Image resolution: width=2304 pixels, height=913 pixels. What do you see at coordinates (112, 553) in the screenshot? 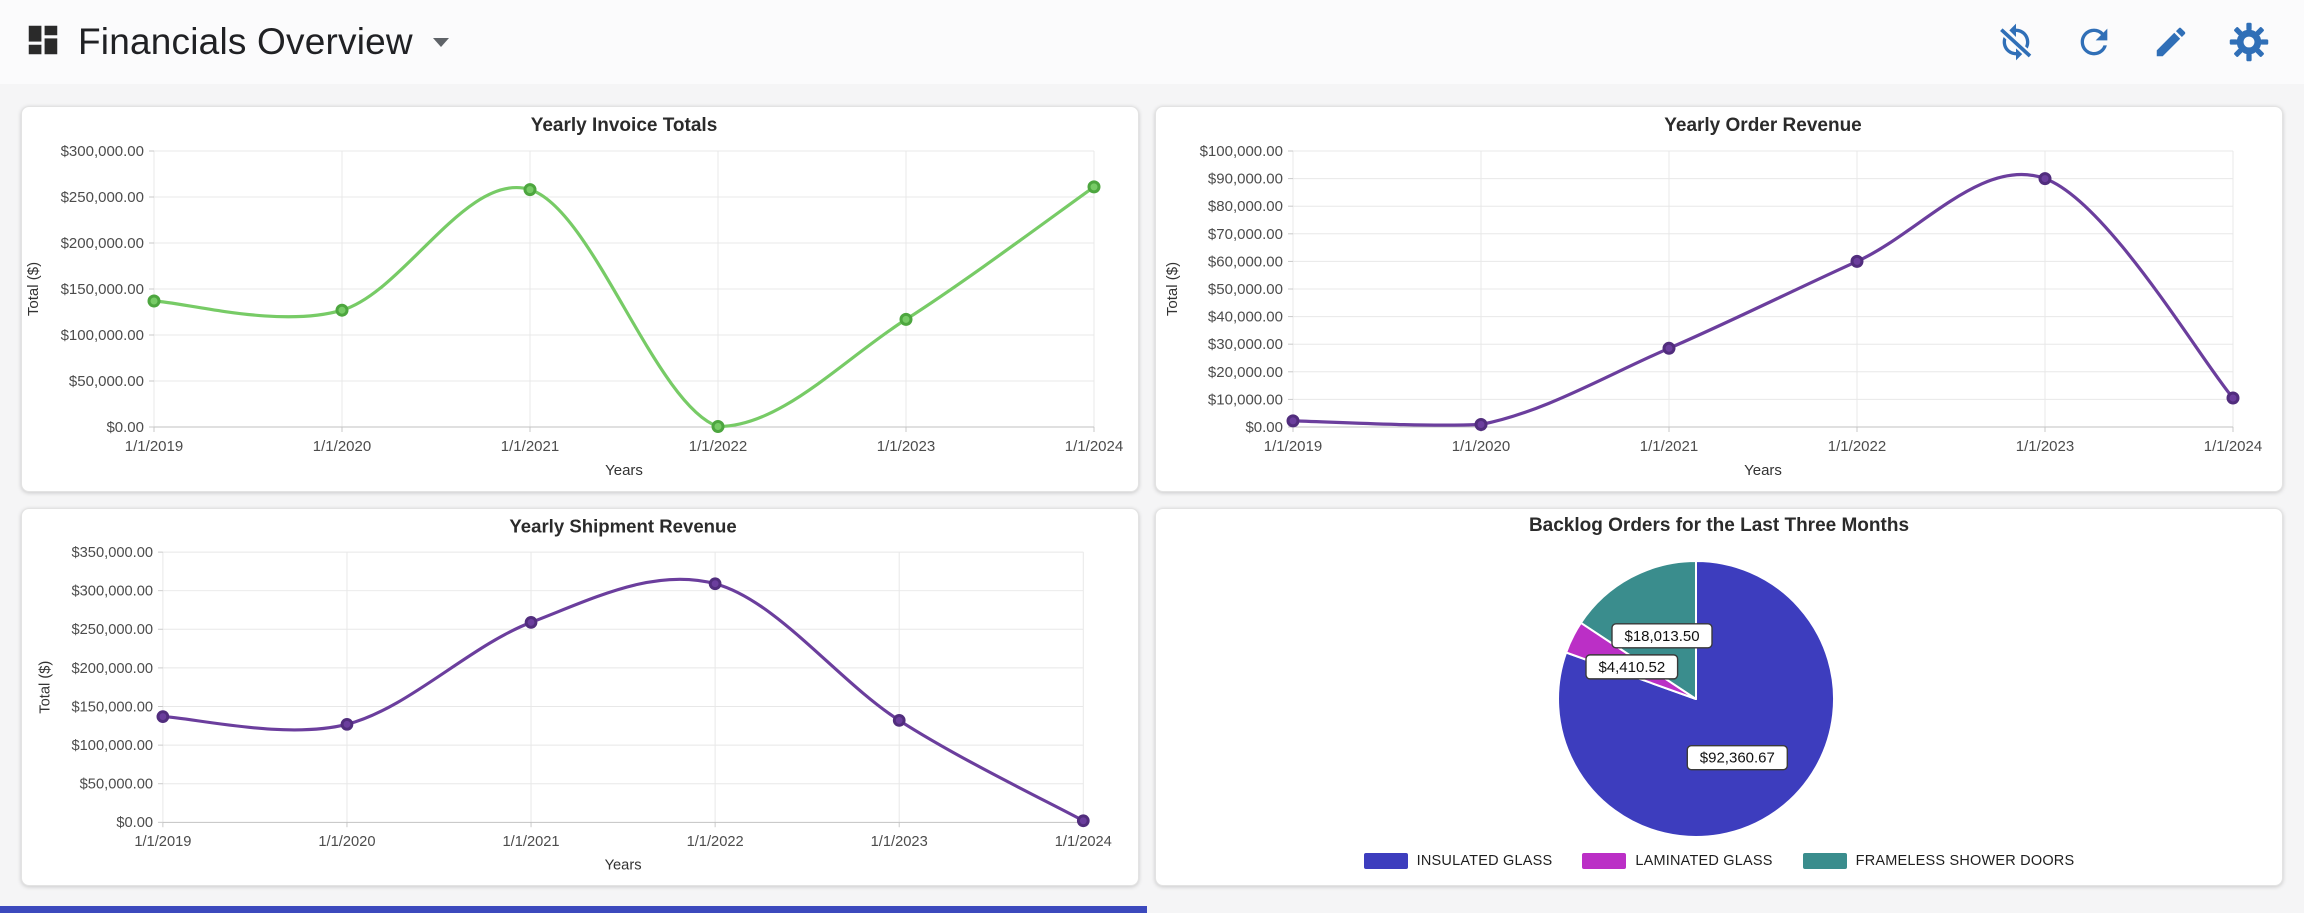
I see `svg-text: $350,000.00` at bounding box center [112, 553].